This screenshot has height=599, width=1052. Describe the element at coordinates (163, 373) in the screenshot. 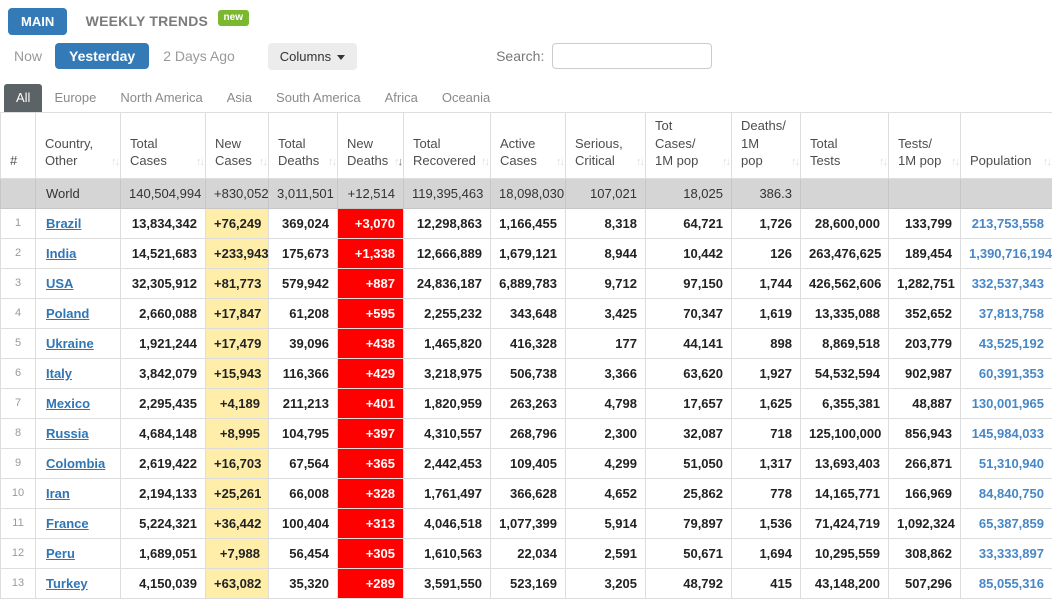

I see `cell-total-cases: 3,842,079` at that location.